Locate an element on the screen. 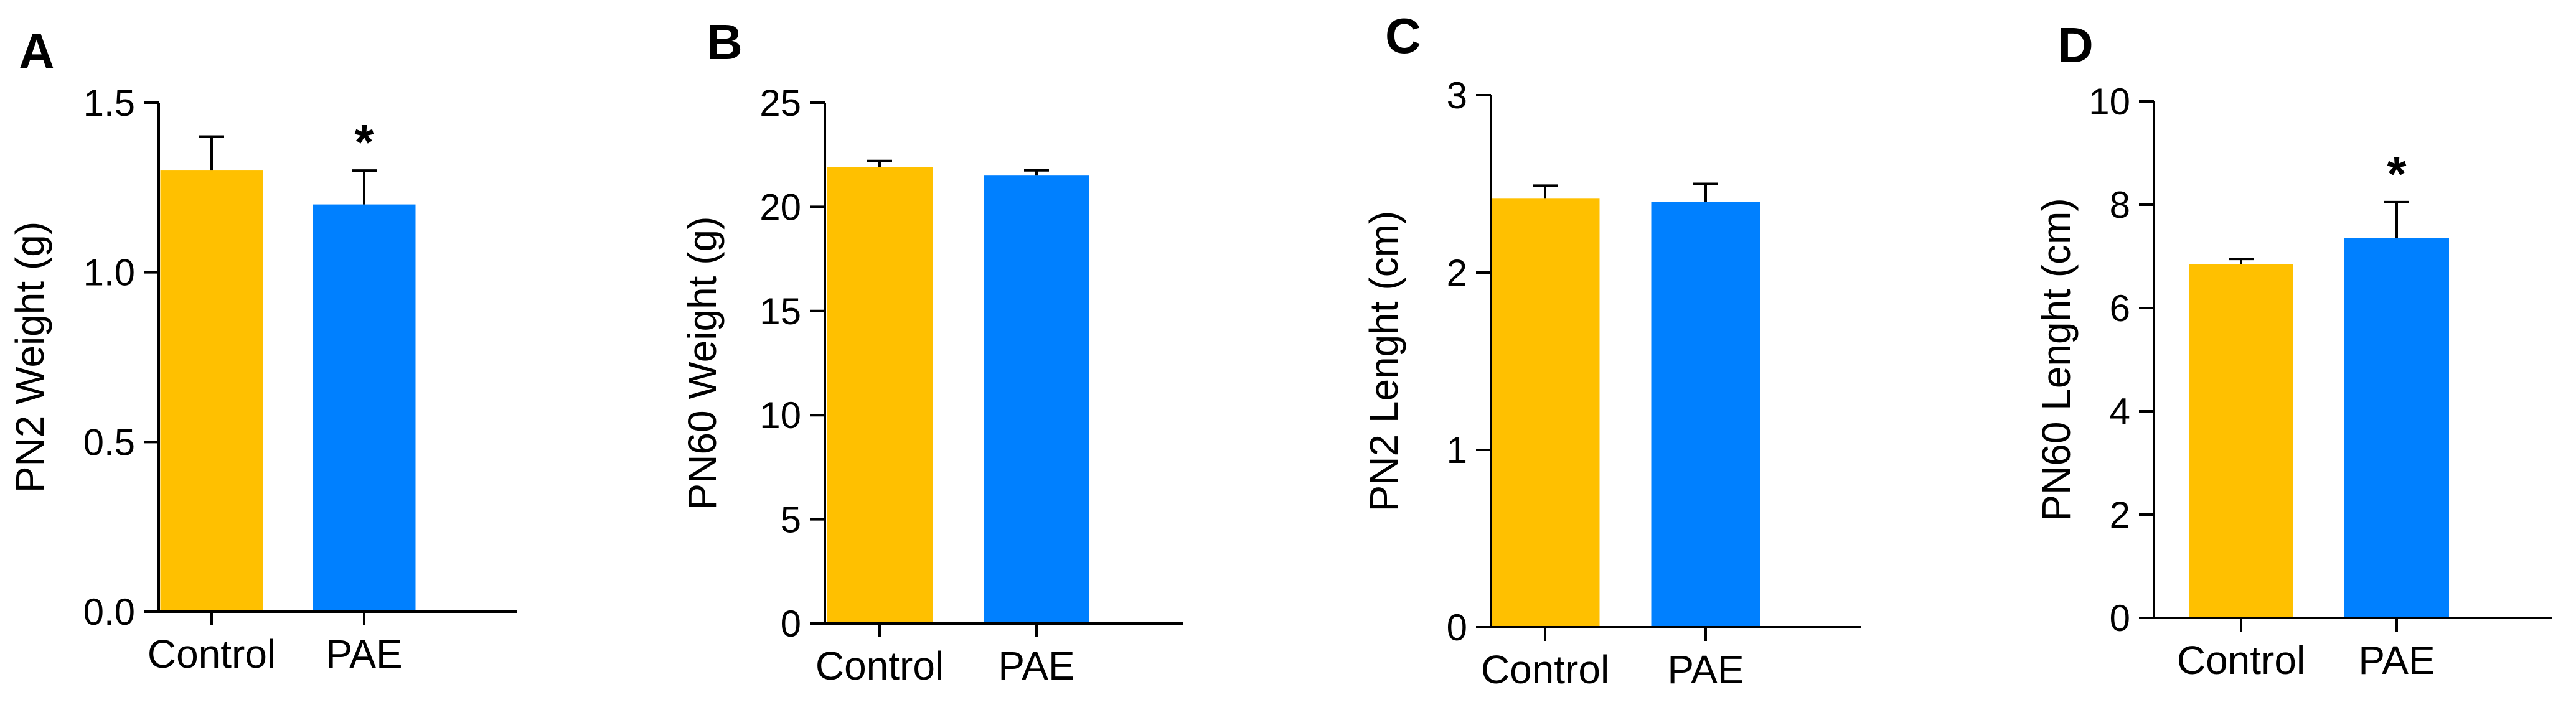 The width and height of the screenshot is (2576, 710). panel-a-xlabel-pae: PAE is located at coordinates (364, 654).